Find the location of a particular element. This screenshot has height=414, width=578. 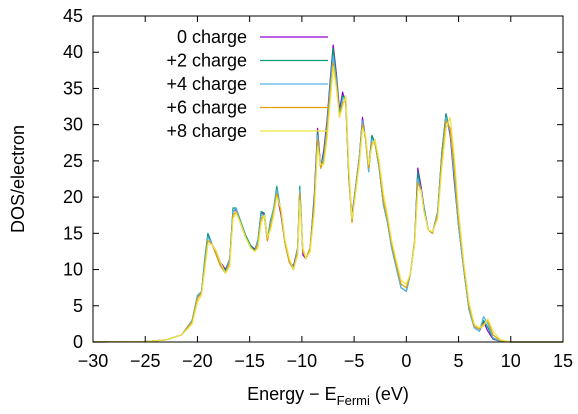

x-tick-label: −10 is located at coordinates (302, 361).